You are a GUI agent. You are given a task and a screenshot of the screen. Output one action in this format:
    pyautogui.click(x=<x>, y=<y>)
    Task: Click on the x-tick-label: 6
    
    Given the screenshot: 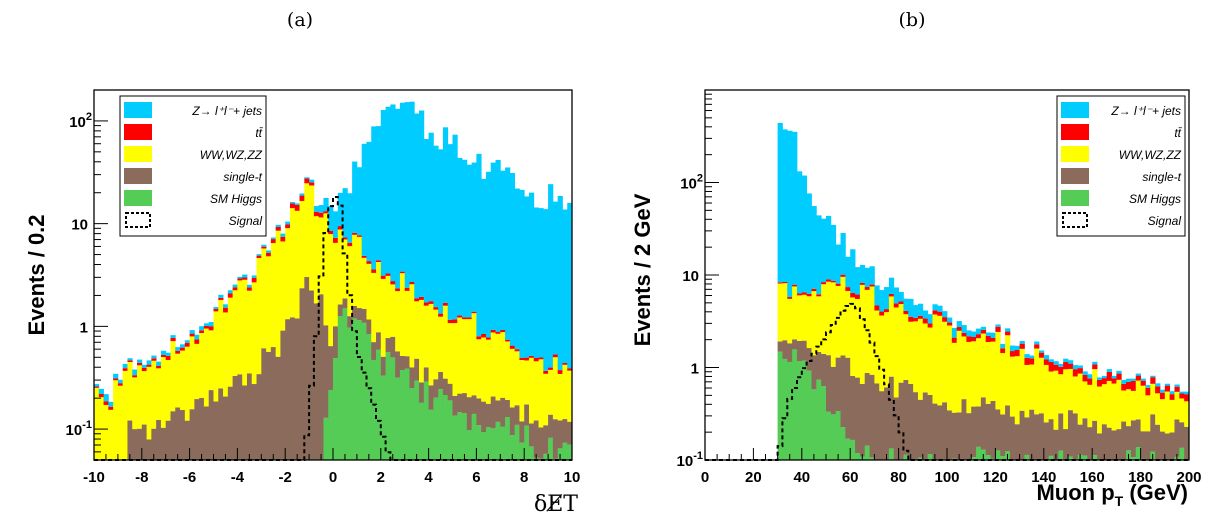 What is the action you would take?
    pyautogui.click(x=476, y=477)
    